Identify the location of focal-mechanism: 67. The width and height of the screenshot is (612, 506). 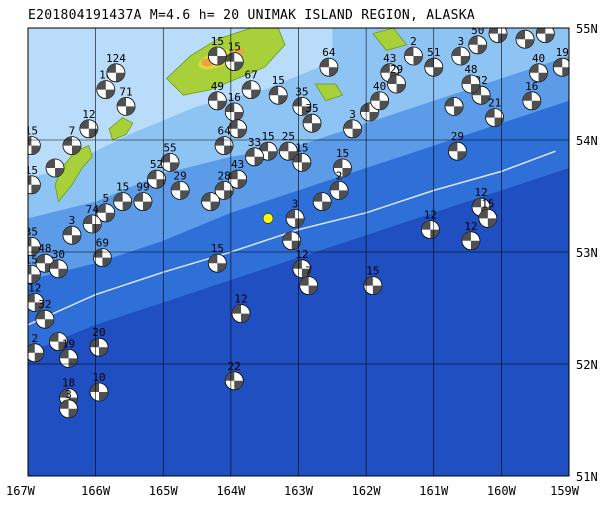
(251, 84).